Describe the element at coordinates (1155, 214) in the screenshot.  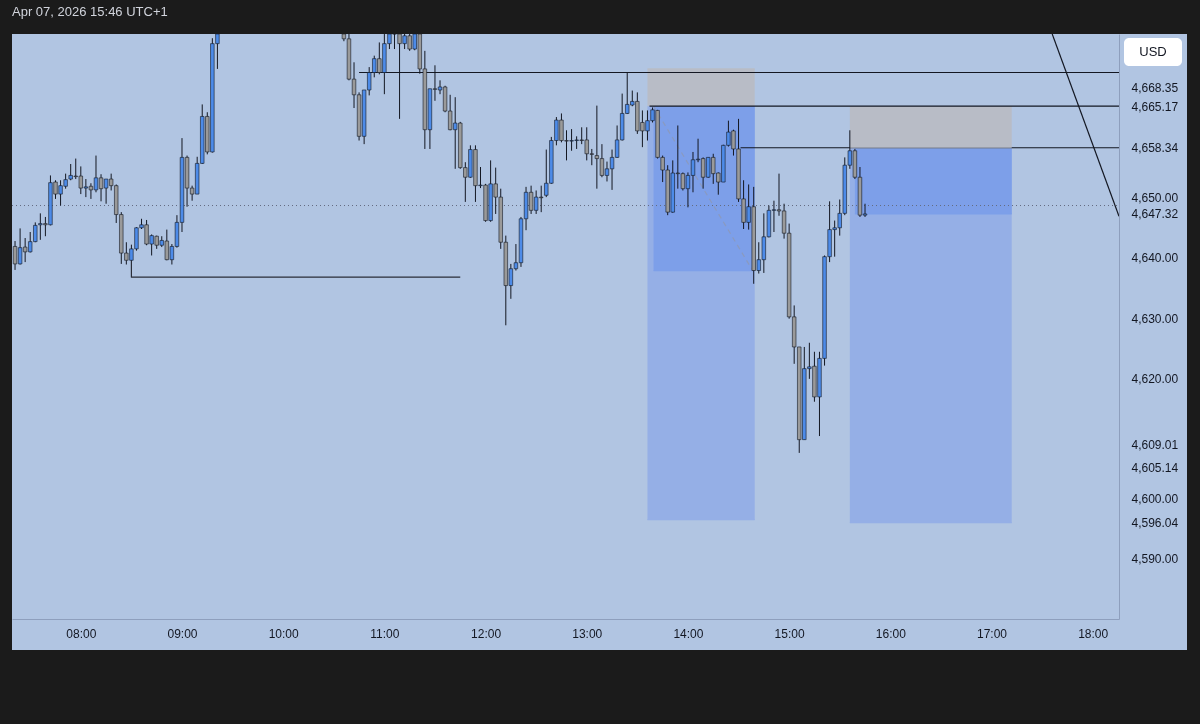
I see `y-tick-label: 4,647.32` at that location.